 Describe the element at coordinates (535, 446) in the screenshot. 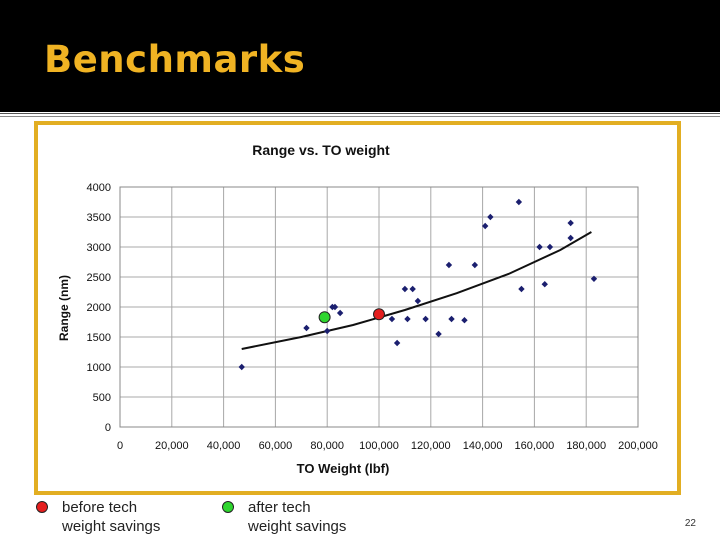

I see `x-tick-label: 160,000` at that location.